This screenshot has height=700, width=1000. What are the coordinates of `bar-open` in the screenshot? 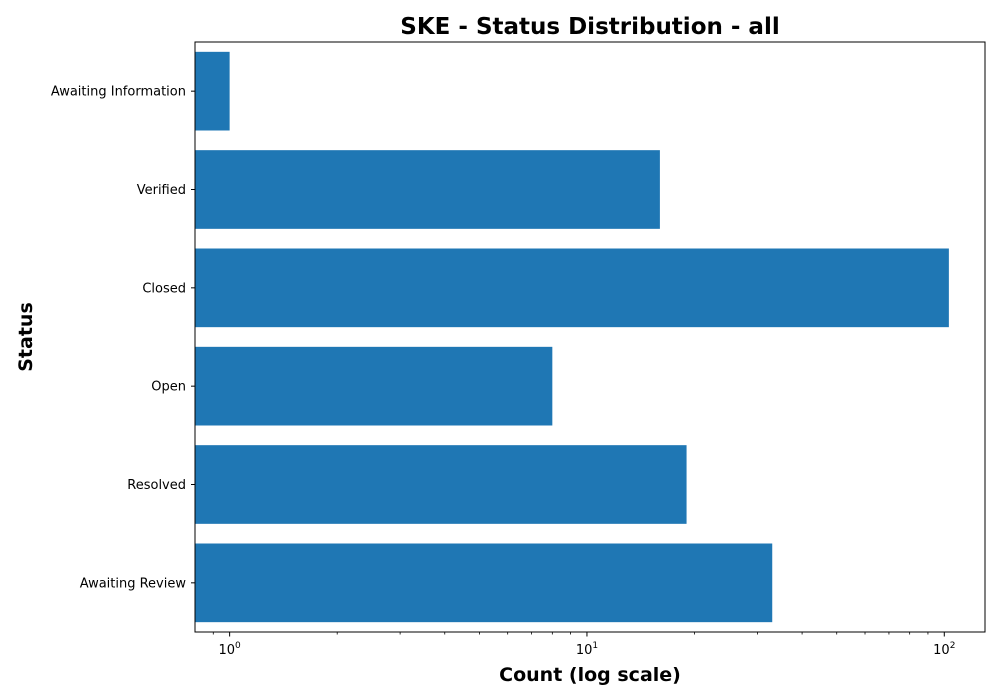 It's located at (374, 386).